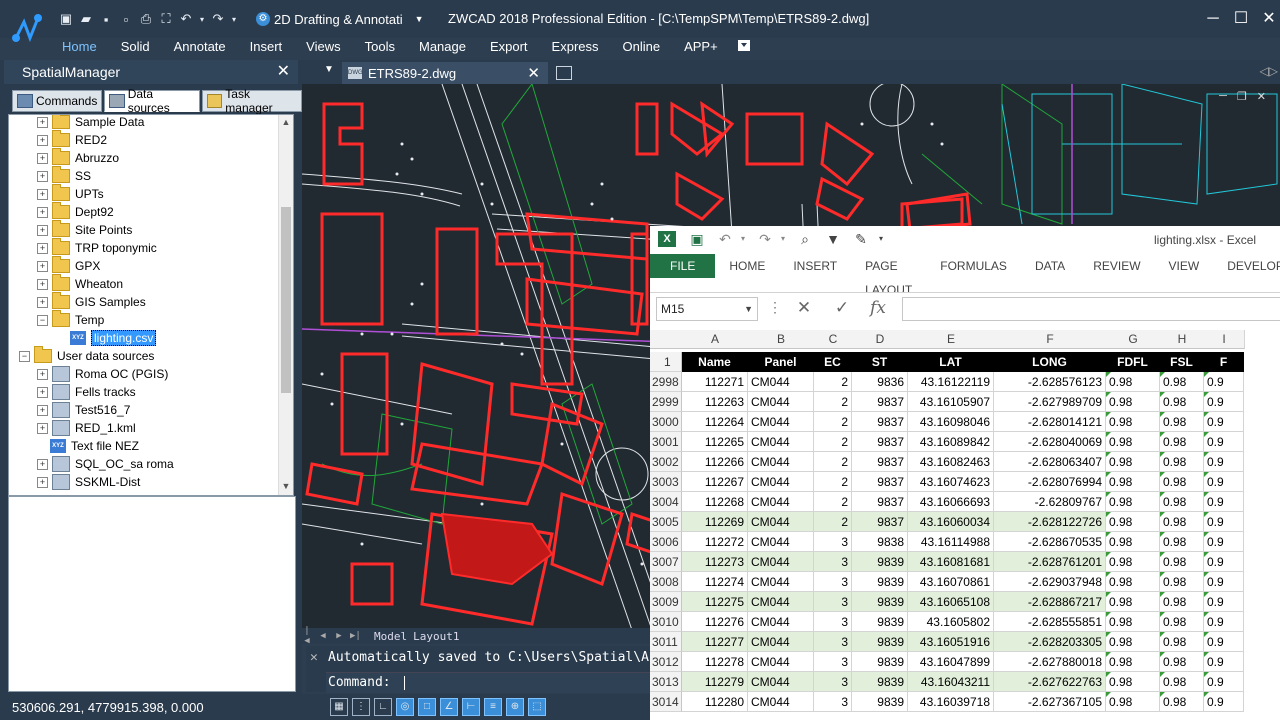 The image size is (1280, 720). Describe the element at coordinates (1253, 266) in the screenshot. I see `excel-tab-developer: DEVELOP` at that location.